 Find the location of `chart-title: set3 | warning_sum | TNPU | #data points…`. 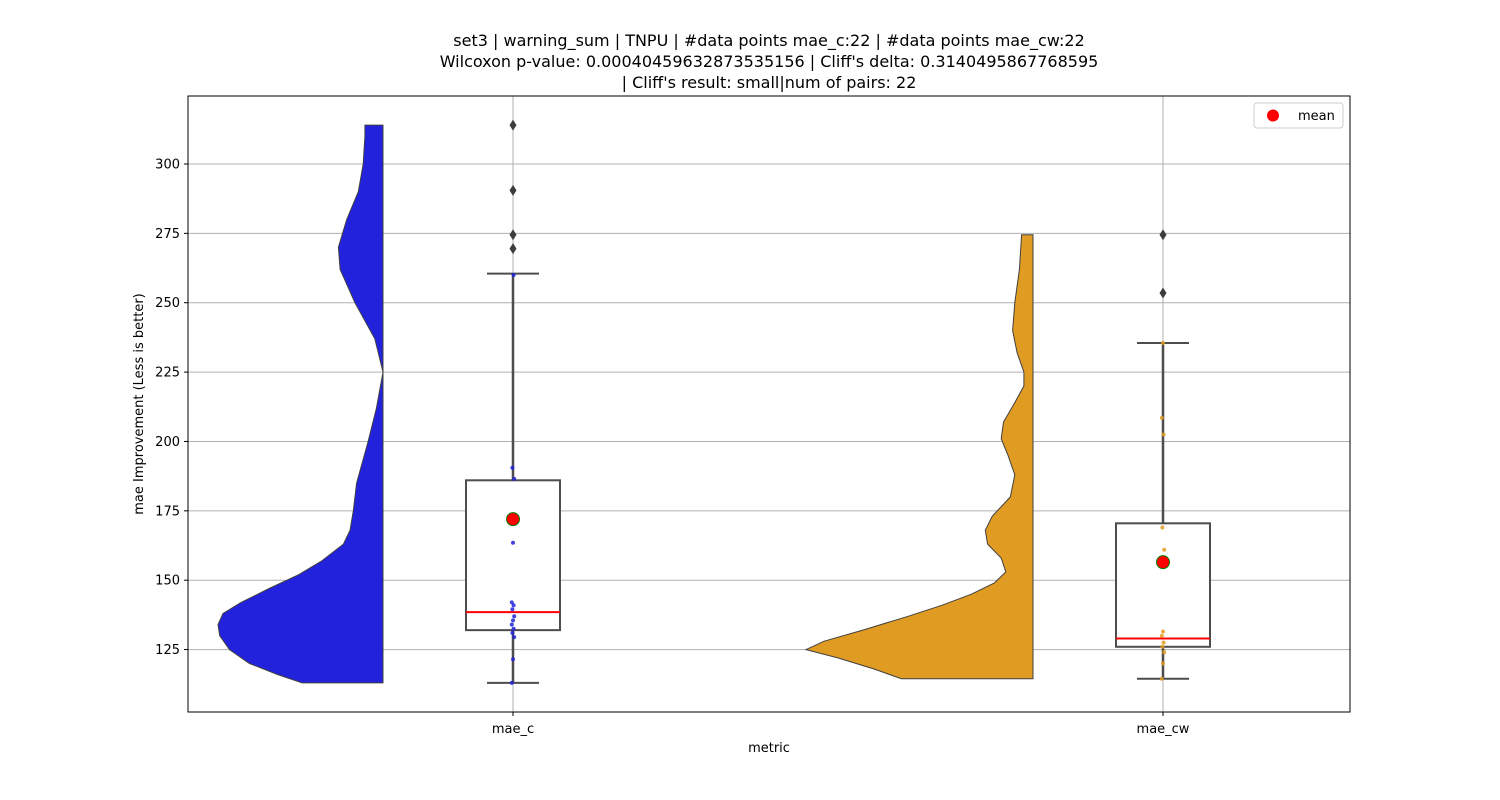

chart-title: set3 | warning_sum | TNPU | #data points… is located at coordinates (769, 61).